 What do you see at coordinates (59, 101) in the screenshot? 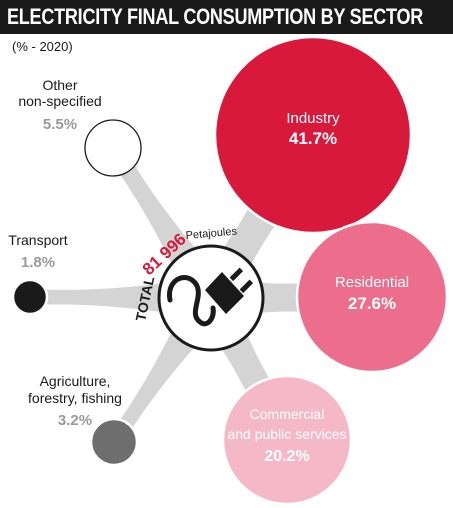
I see `slice-label: non-specified` at bounding box center [59, 101].